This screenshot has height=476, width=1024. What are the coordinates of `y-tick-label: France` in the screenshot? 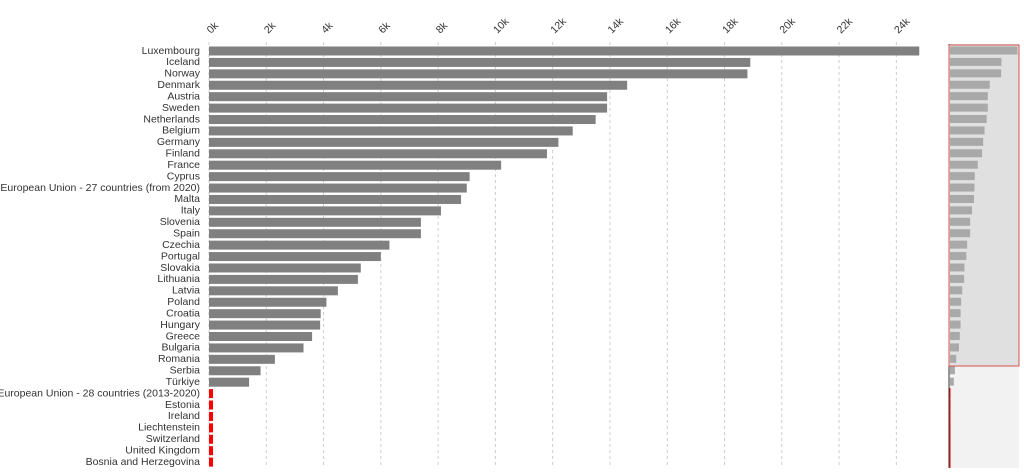 It's located at (183, 165).